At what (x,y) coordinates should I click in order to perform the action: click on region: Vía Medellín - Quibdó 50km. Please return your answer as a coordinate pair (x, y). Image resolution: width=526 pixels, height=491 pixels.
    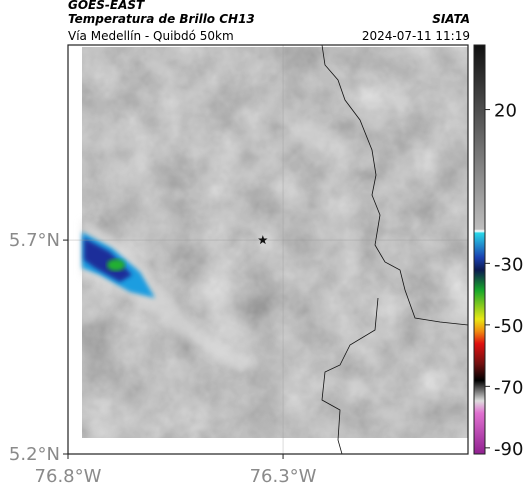
    Looking at the image, I should click on (151, 36).